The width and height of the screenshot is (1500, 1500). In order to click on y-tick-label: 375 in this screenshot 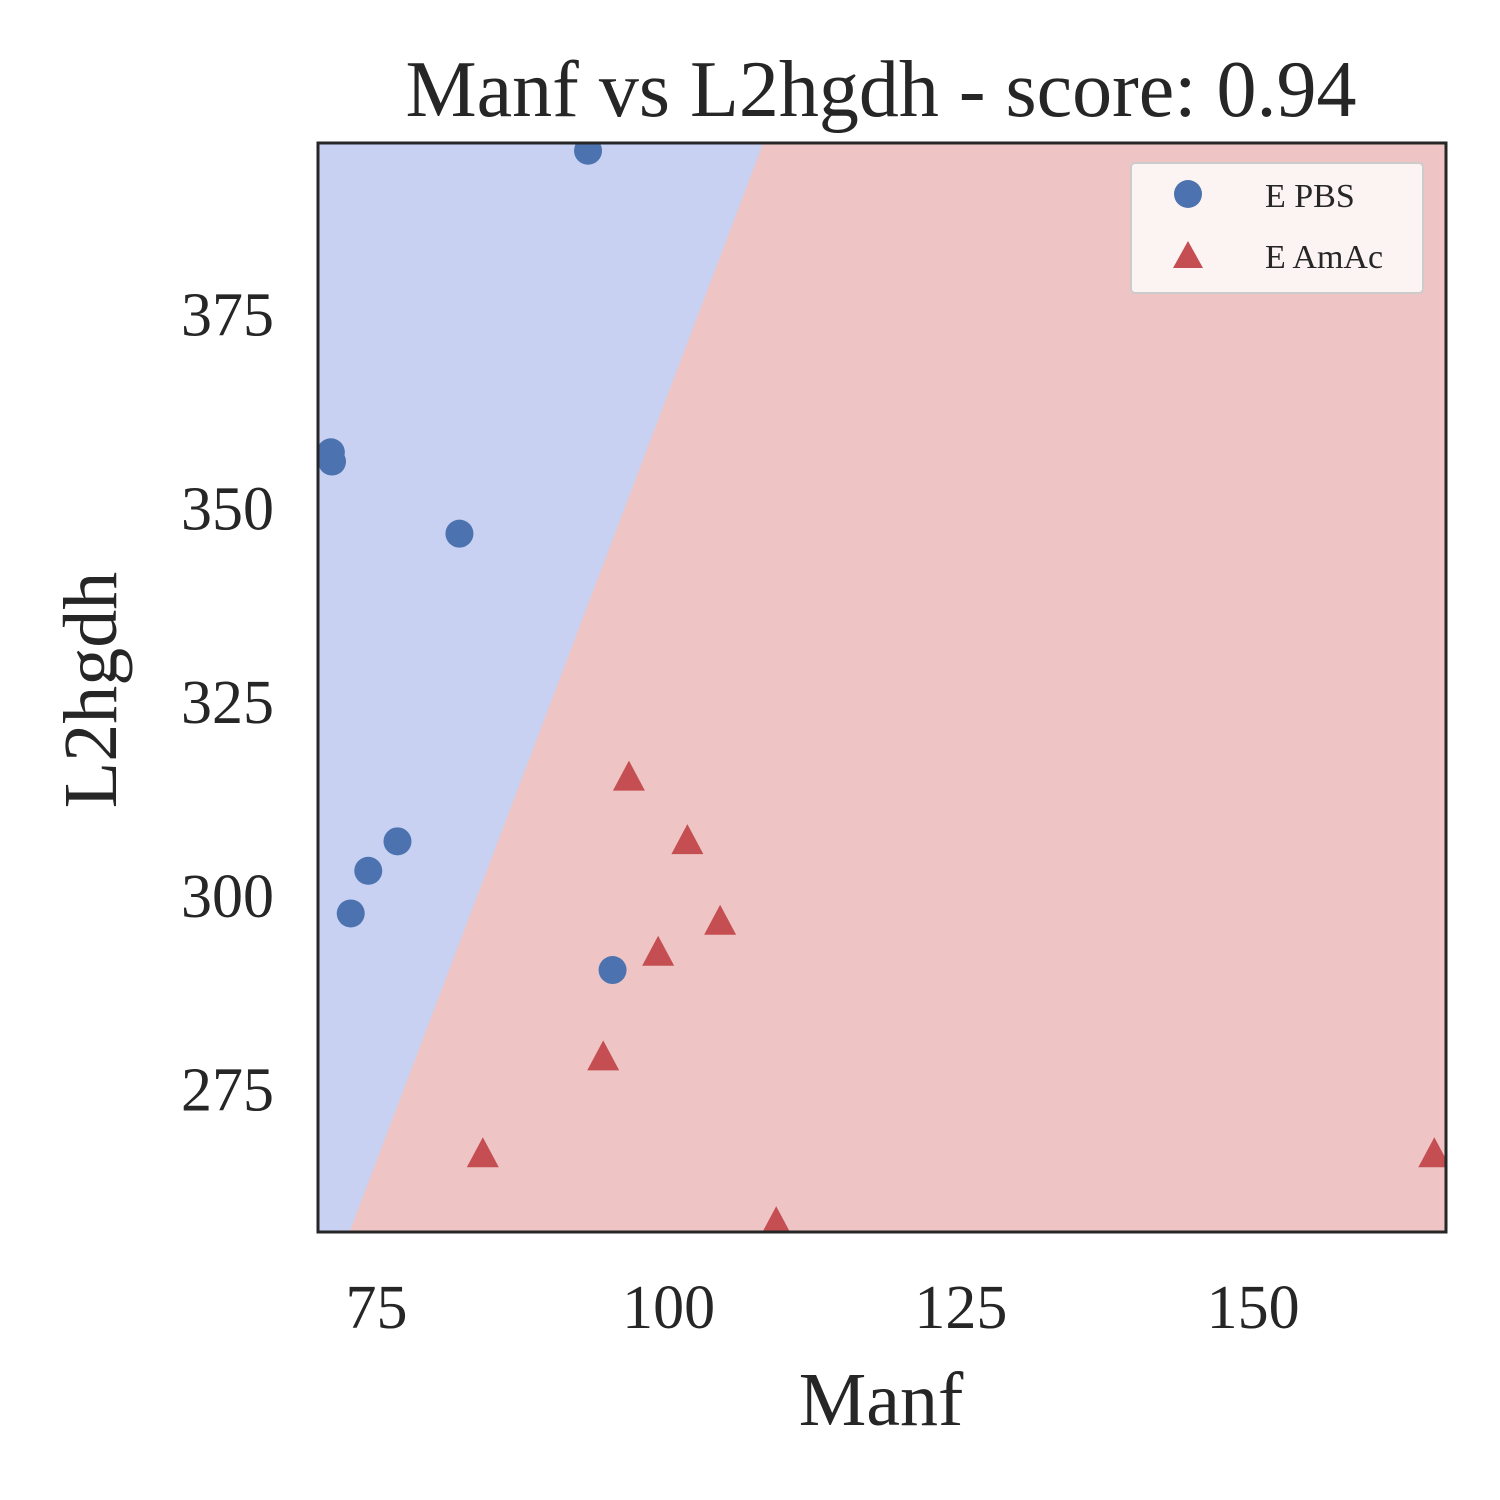, I will do `click(227, 316)`.